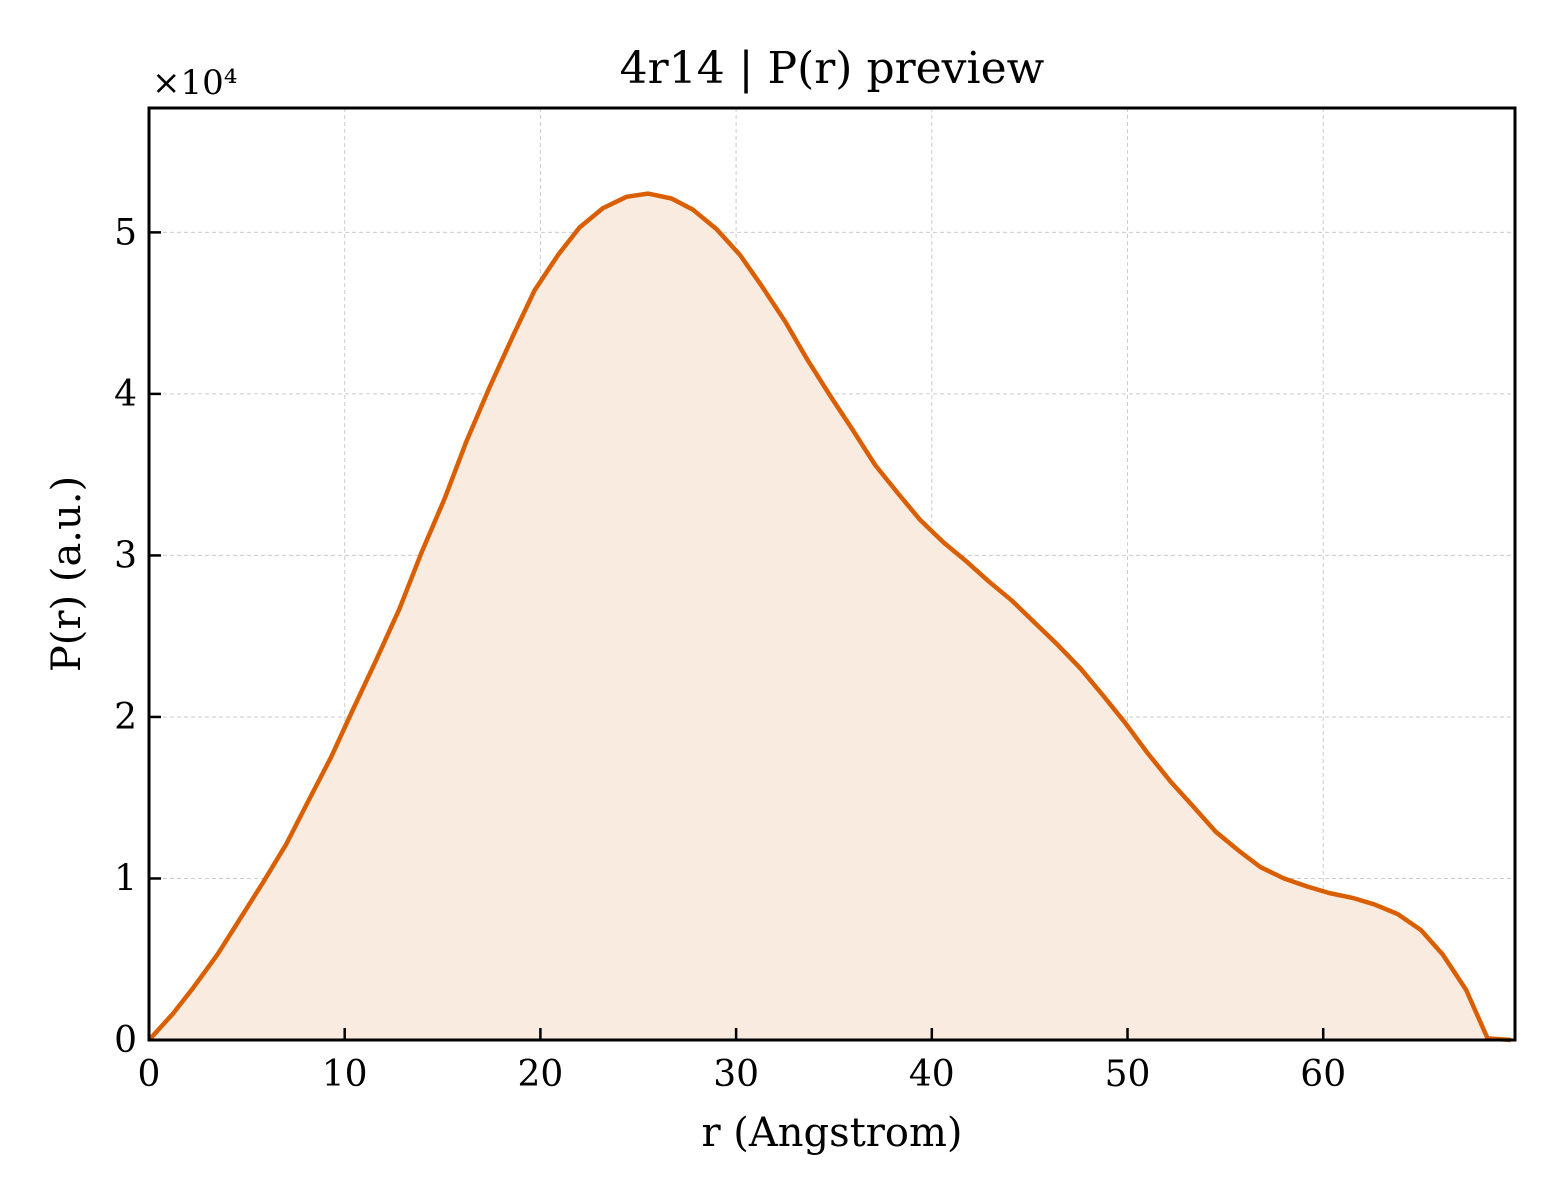  What do you see at coordinates (540, 1074) in the screenshot?
I see `x-tick-label: 20` at bounding box center [540, 1074].